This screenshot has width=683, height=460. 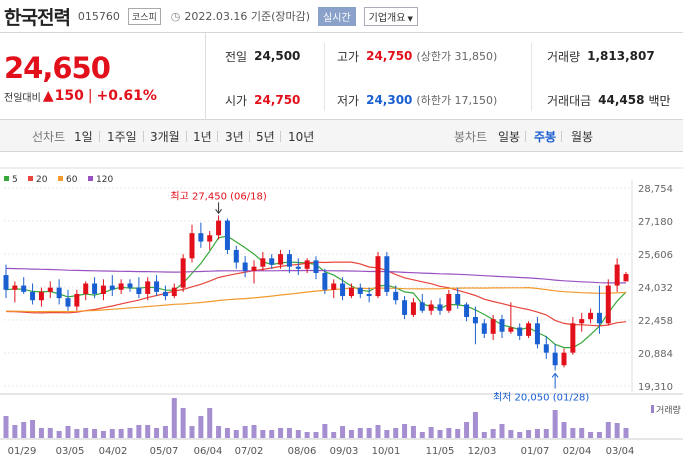 I want to click on tab-period-1w: 1주일, so click(x=122, y=137).